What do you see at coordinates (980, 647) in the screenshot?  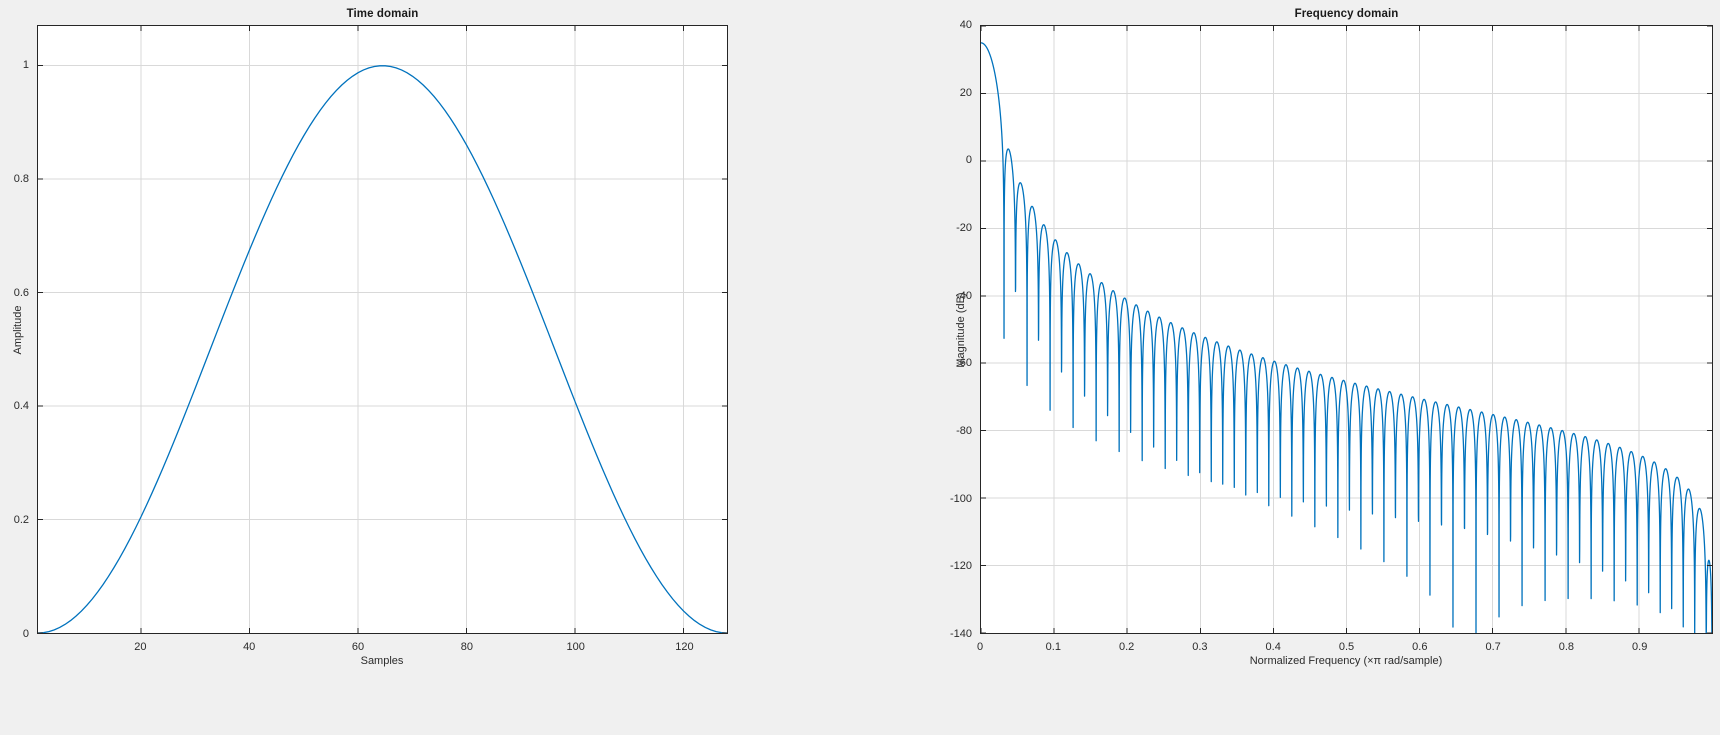 I see `x-tick-label: 0` at bounding box center [980, 647].